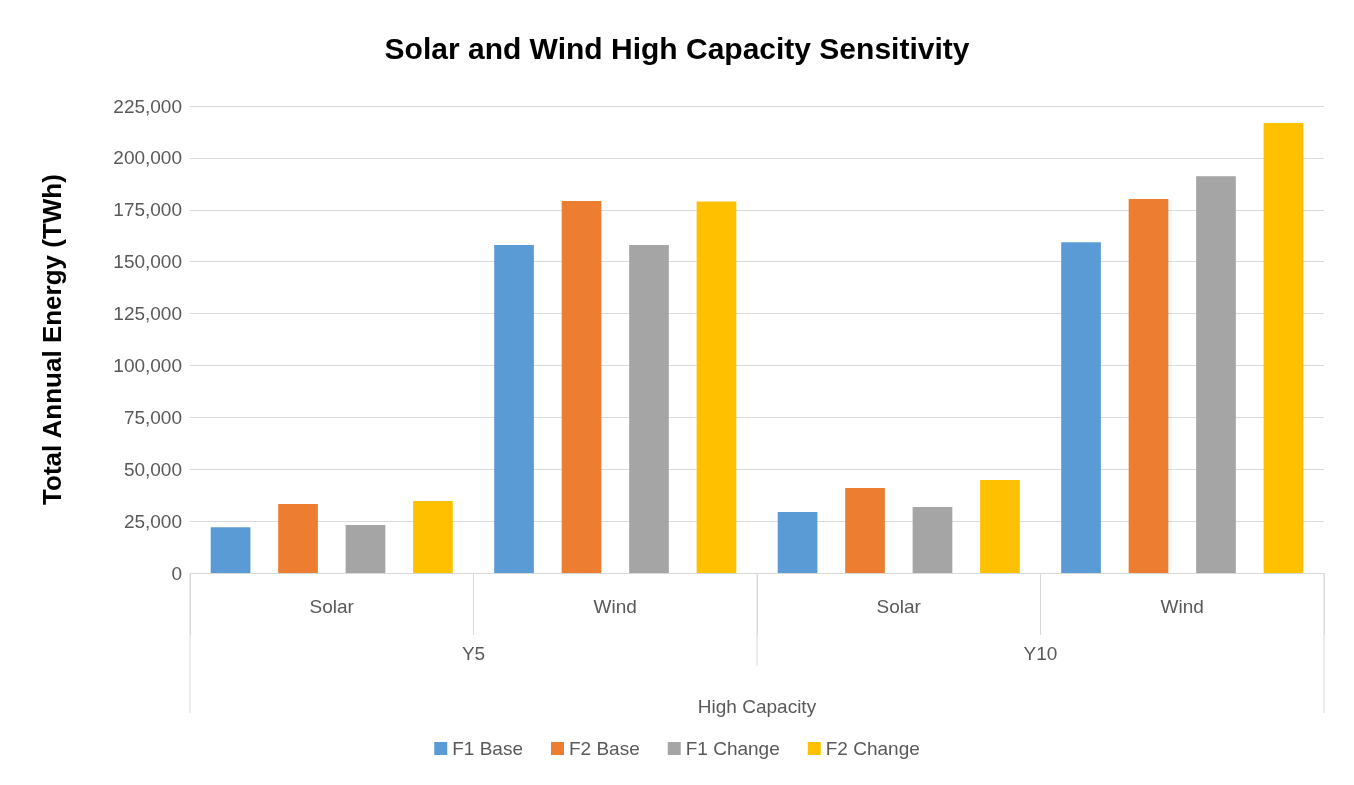  Describe the element at coordinates (473, 653) in the screenshot. I see `text: Y5` at that location.